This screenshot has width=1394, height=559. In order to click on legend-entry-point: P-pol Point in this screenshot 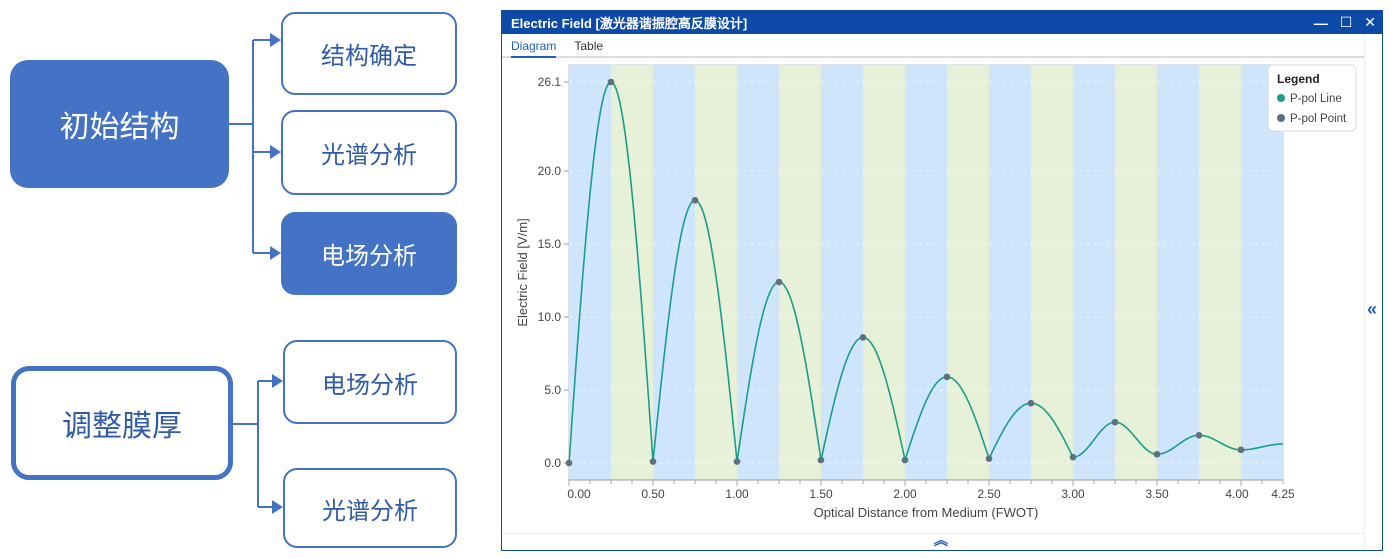, I will do `click(1318, 119)`.